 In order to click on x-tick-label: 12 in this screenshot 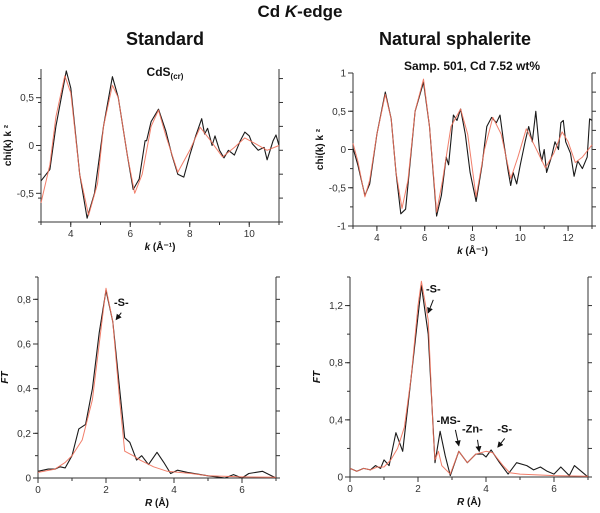, I will do `click(569, 238)`.